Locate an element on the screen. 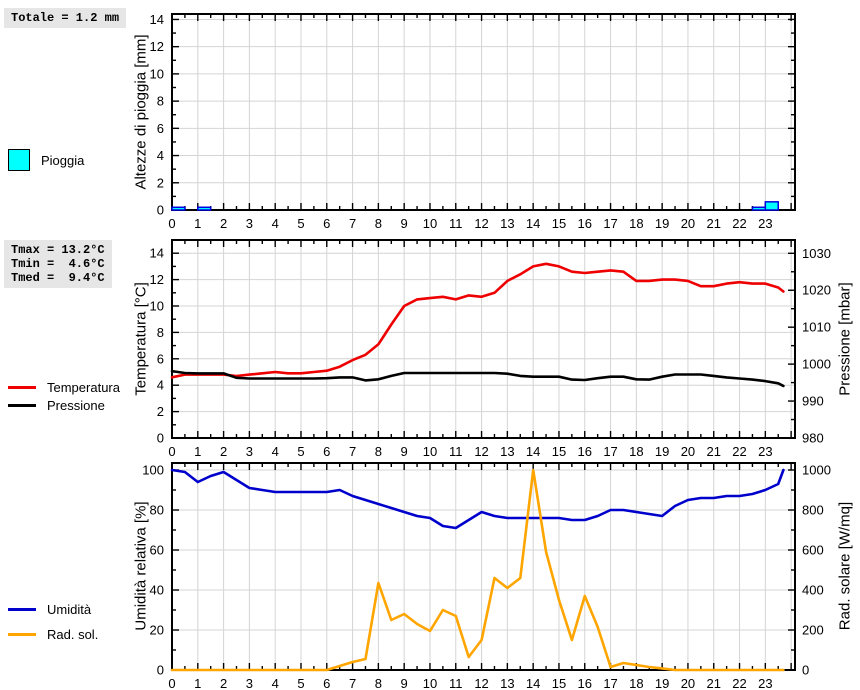 The image size is (860, 690). rain-total-stat: Totale = 1.2 mm is located at coordinates (65, 18).